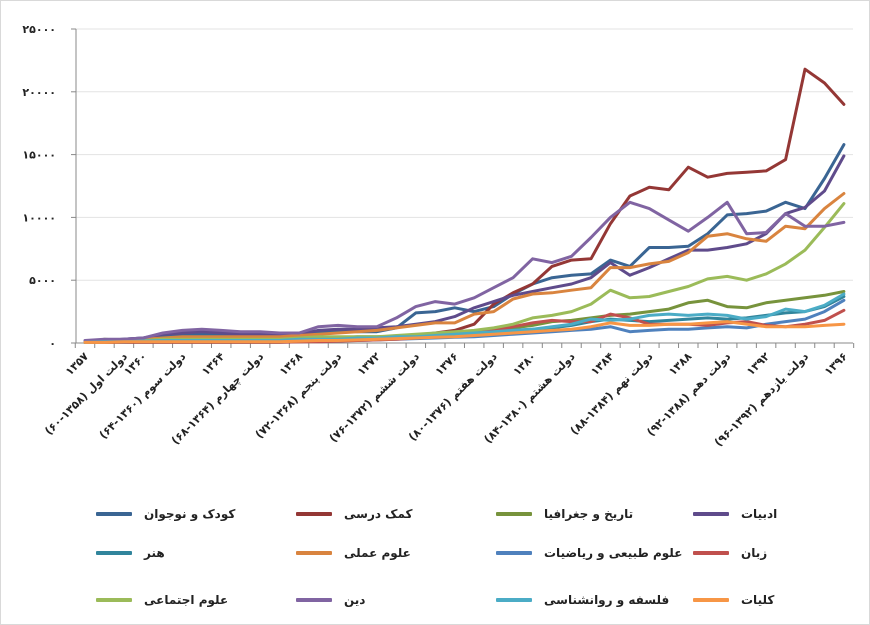 This screenshot has height=625, width=870. What do you see at coordinates (39, 29) in the screenshot?
I see `y-tick-label: ۲۵۰۰۰` at bounding box center [39, 29].